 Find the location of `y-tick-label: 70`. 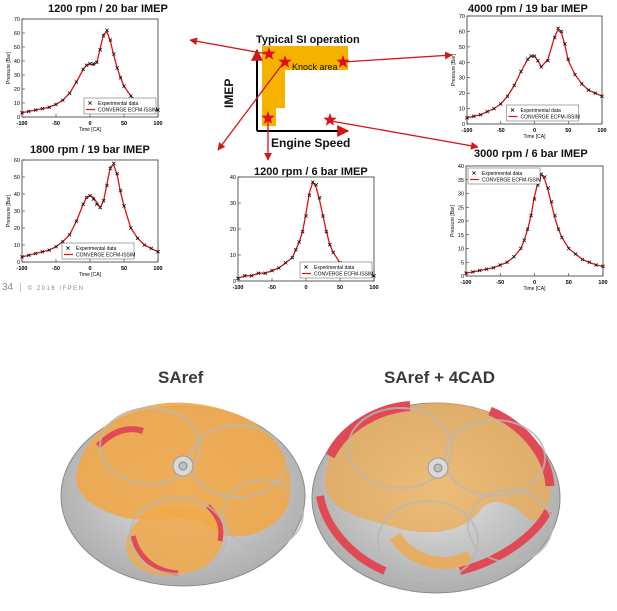

y-tick-label: 70 is located at coordinates (462, 17).